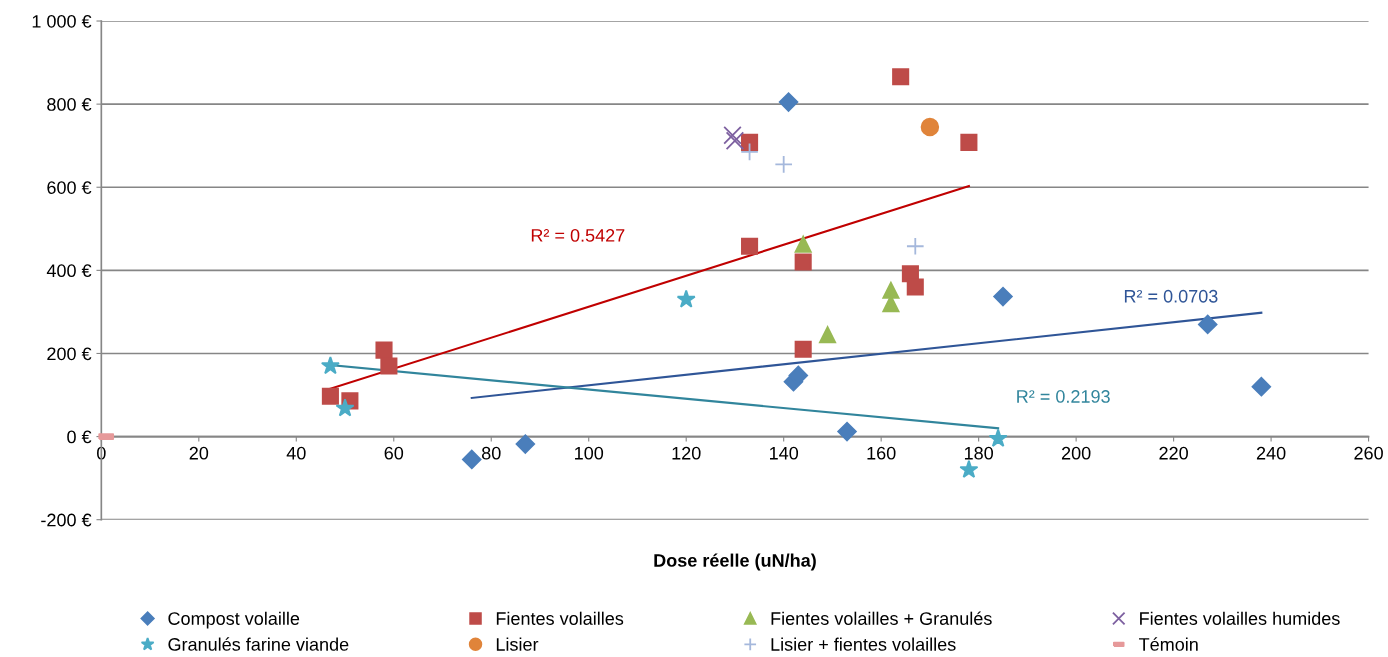 The height and width of the screenshot is (657, 1388). What do you see at coordinates (686, 453) in the screenshot?
I see `x-tick-label: 120` at bounding box center [686, 453].